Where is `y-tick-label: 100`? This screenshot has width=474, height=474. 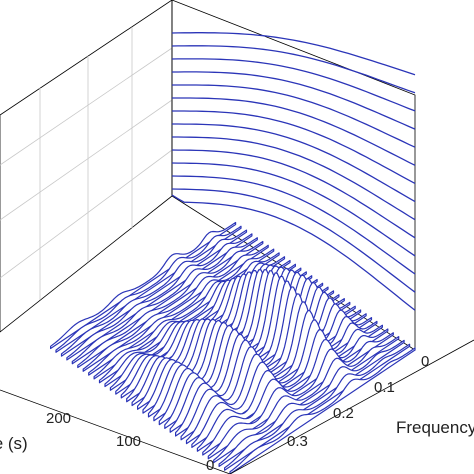 y-tick-label: 100 is located at coordinates (128, 441).